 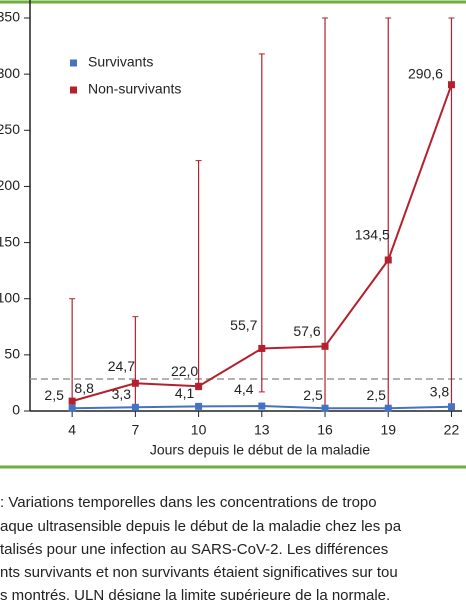 I want to click on y-tick-label: 150, so click(x=10, y=241).